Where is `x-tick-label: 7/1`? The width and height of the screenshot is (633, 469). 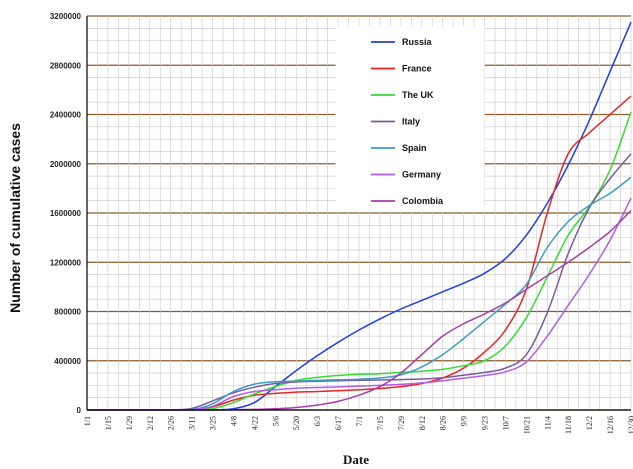
x-tick-label: 7/1 is located at coordinates (359, 421).